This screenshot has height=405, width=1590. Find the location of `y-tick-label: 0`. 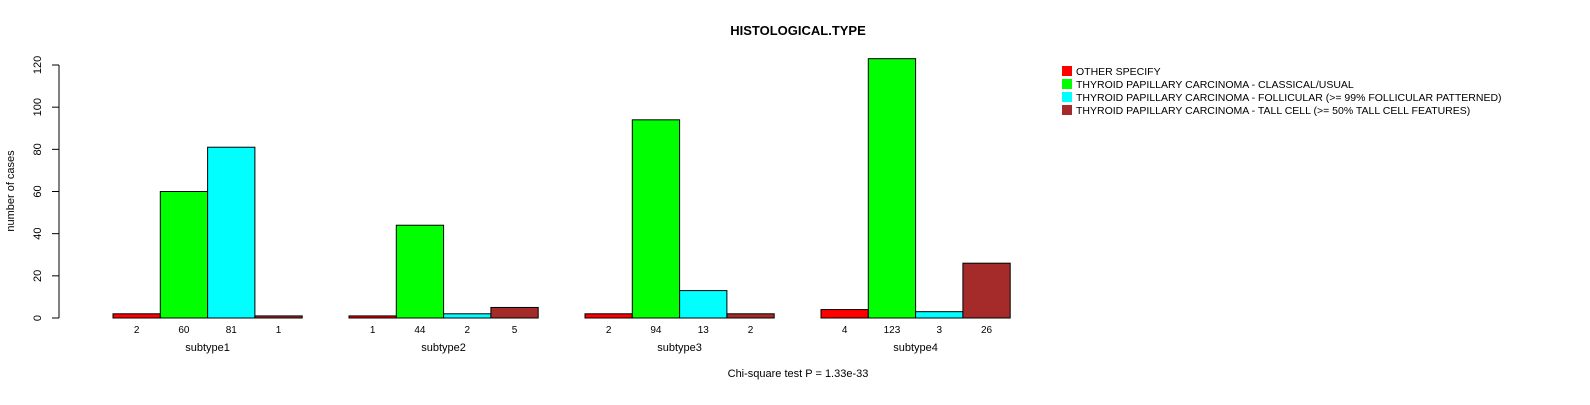

y-tick-label: 0 is located at coordinates (38, 318).